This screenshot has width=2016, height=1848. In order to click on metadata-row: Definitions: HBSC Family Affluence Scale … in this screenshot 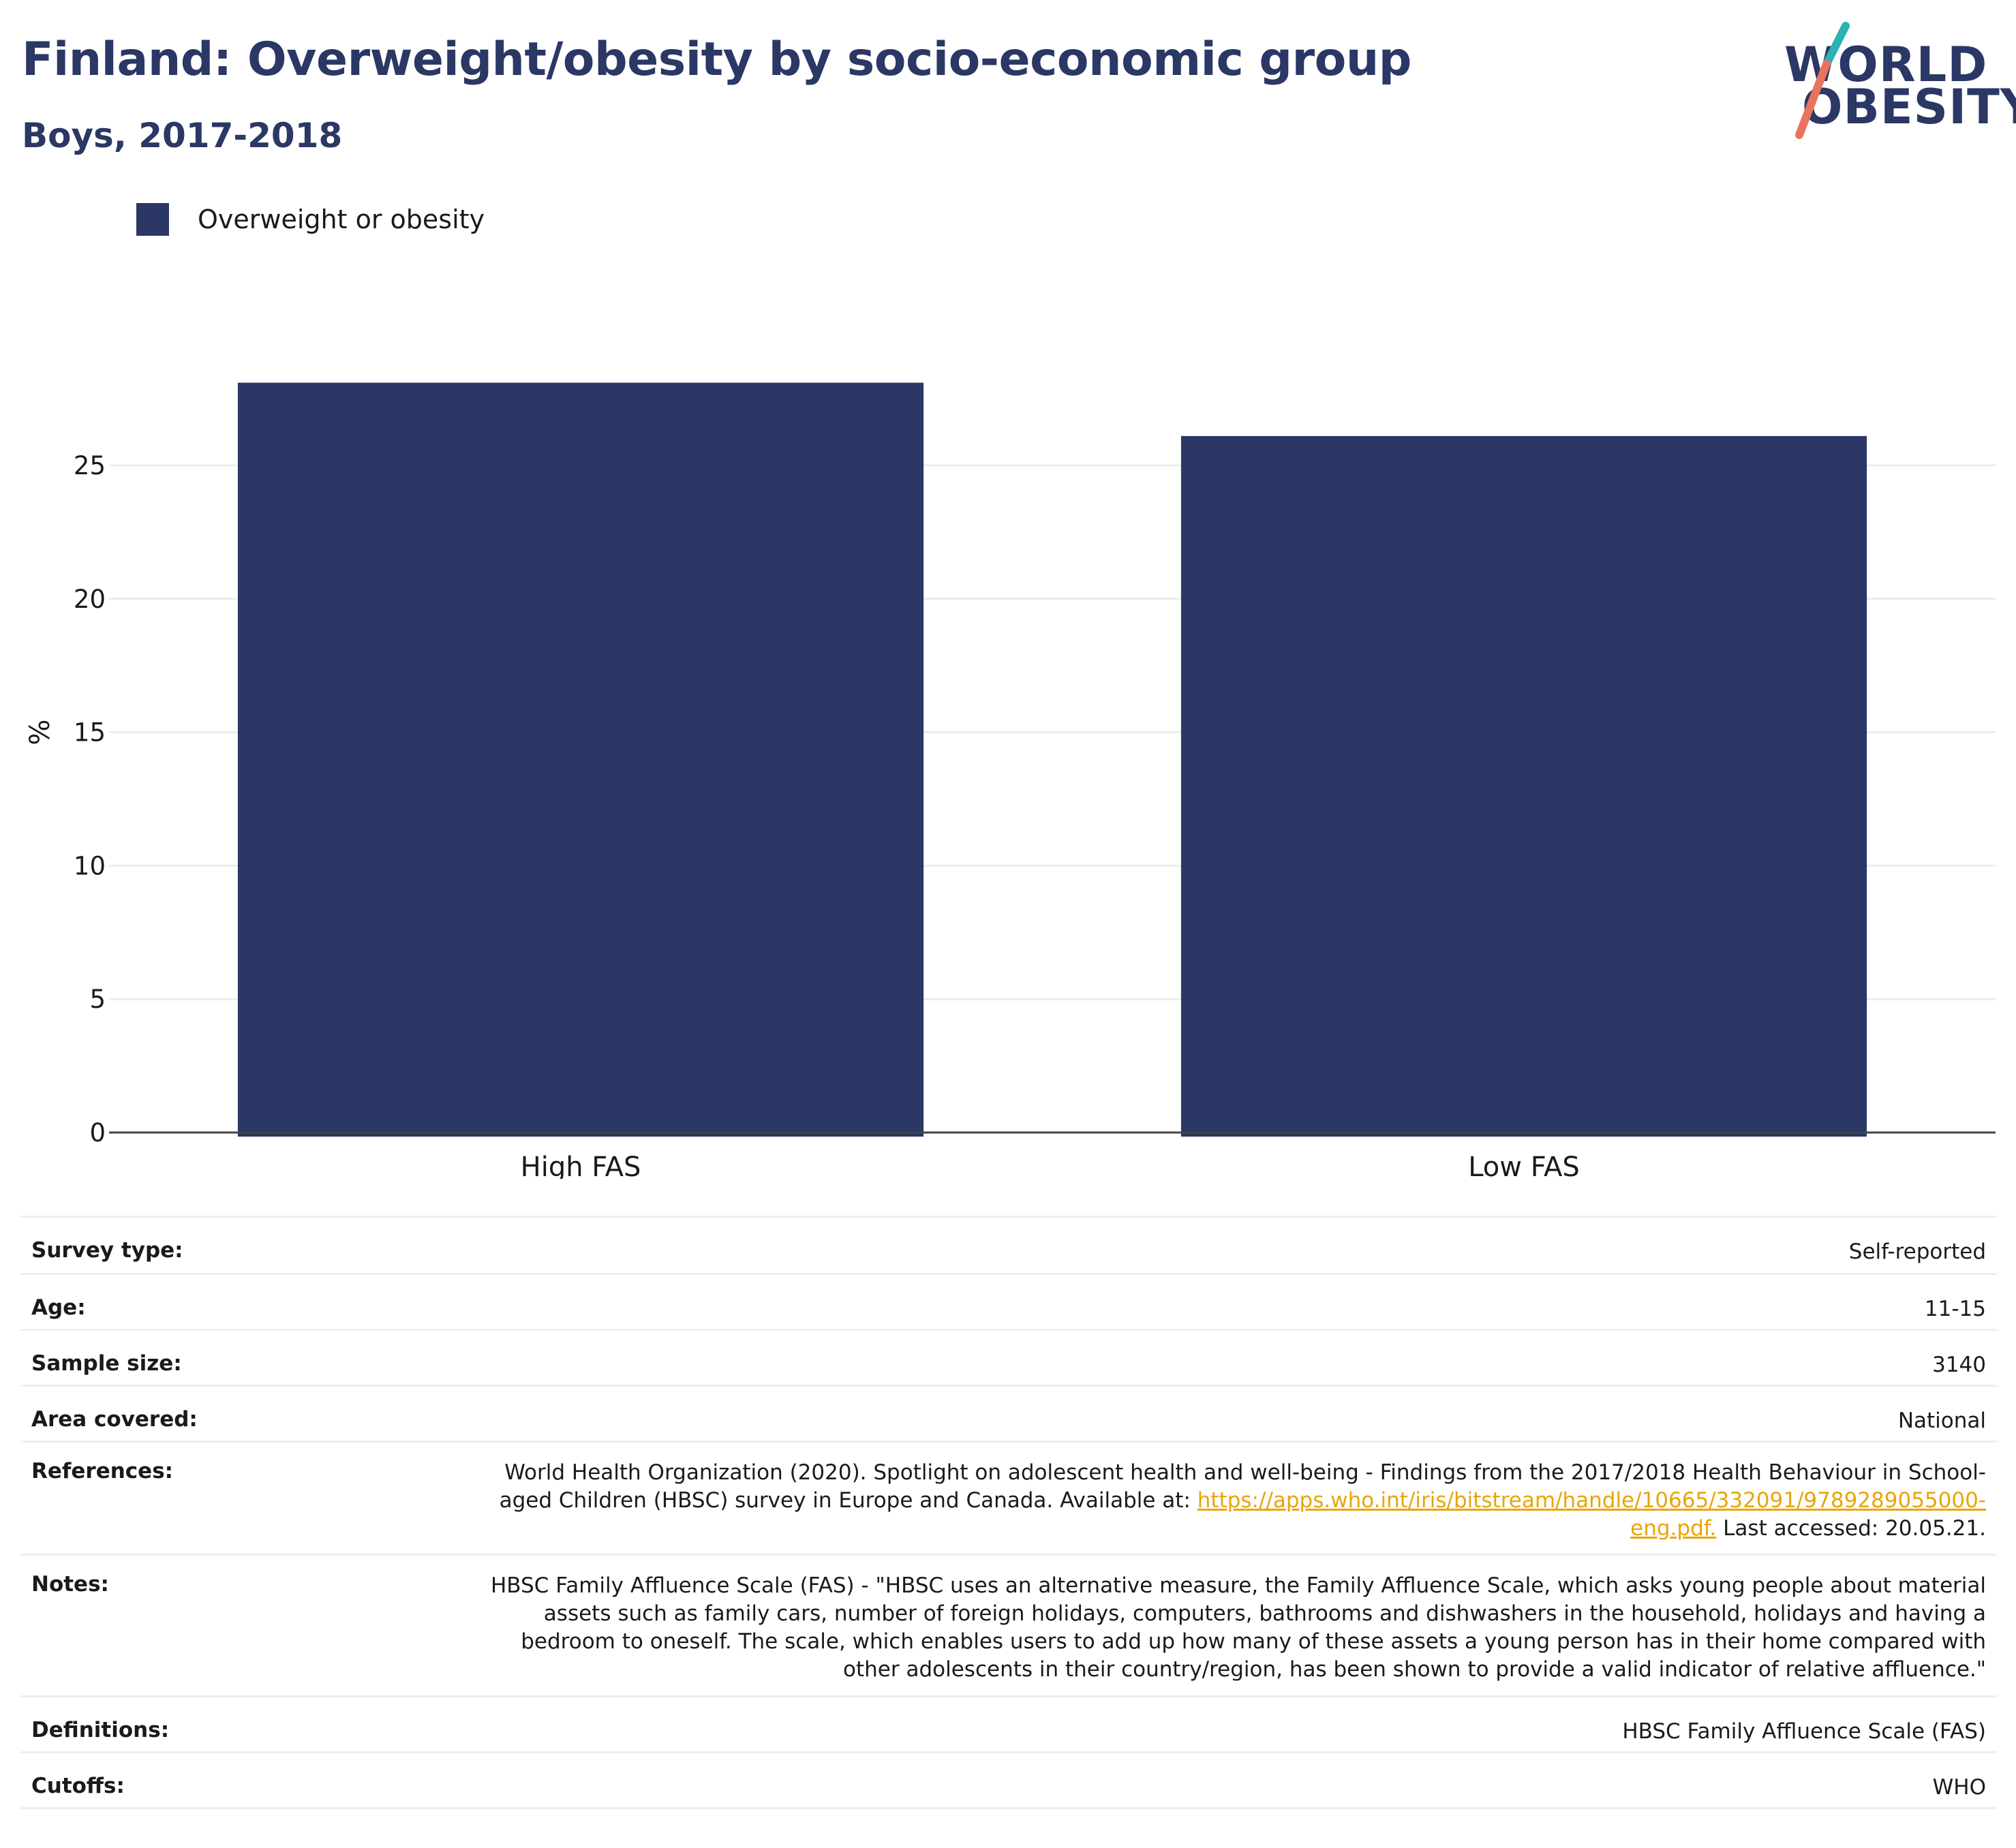, I will do `click(1008, 1725)`.